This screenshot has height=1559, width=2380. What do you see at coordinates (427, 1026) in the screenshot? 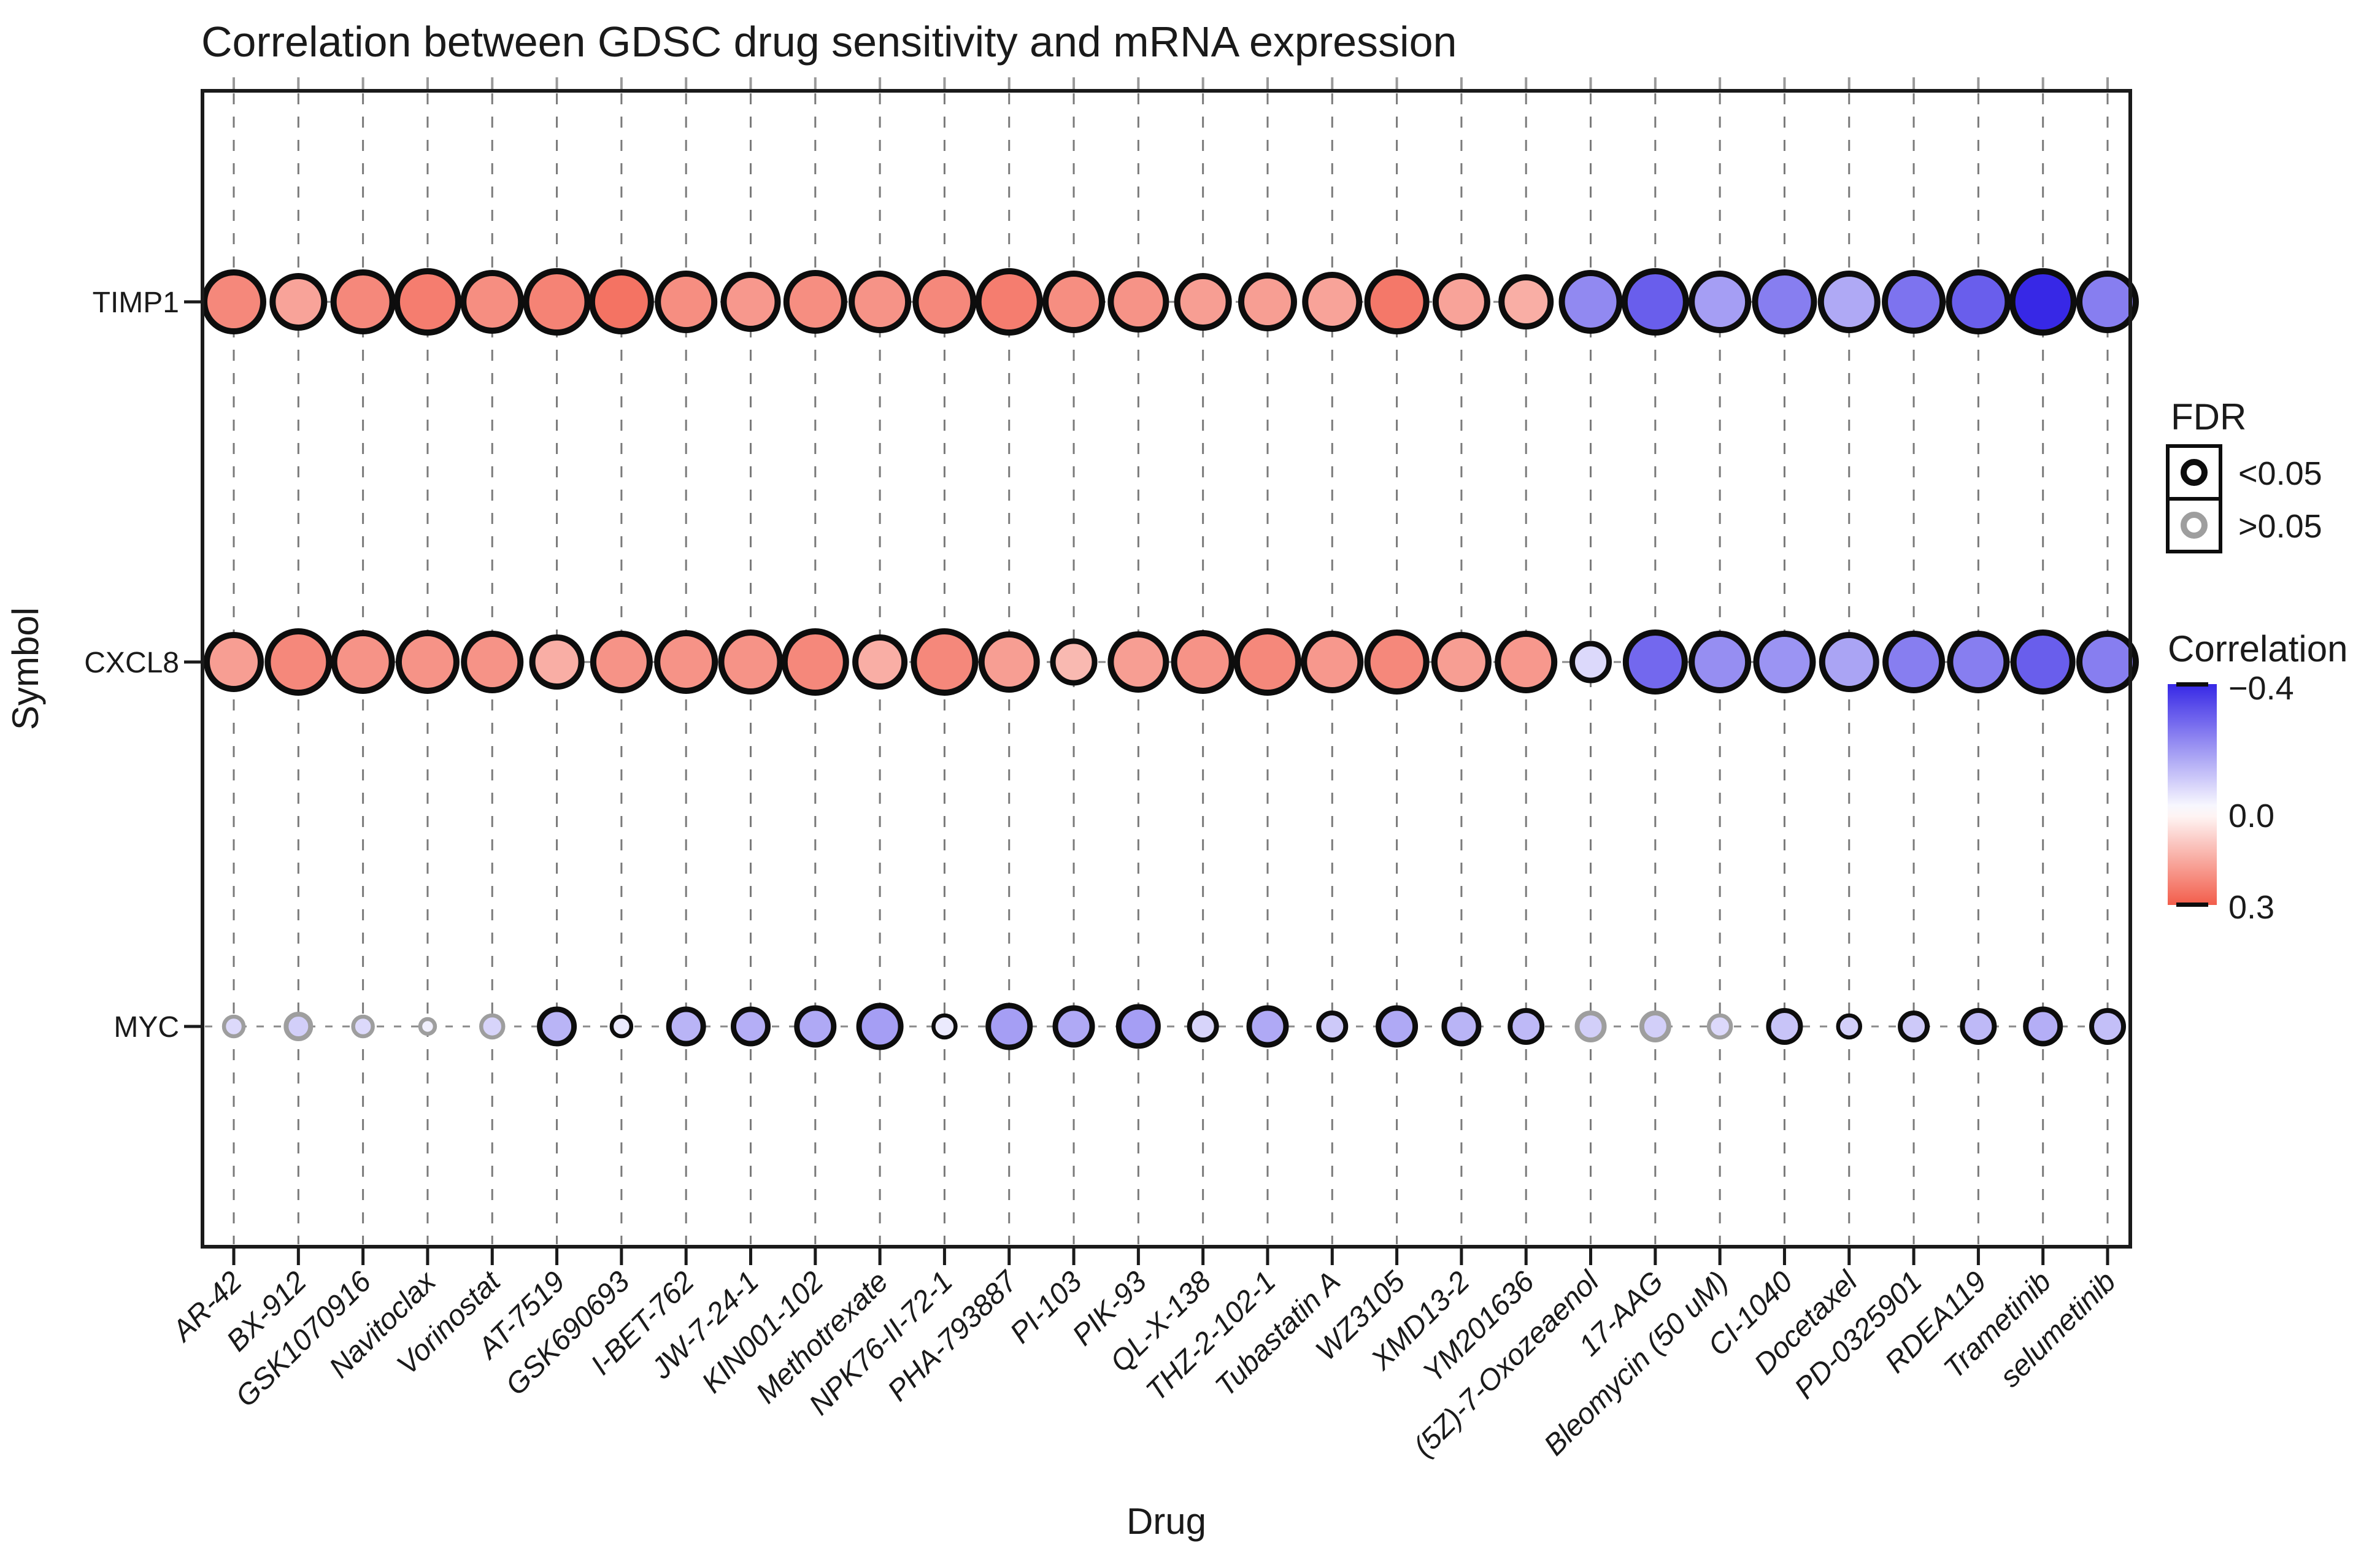
I see `dot-myc-navitoclax` at bounding box center [427, 1026].